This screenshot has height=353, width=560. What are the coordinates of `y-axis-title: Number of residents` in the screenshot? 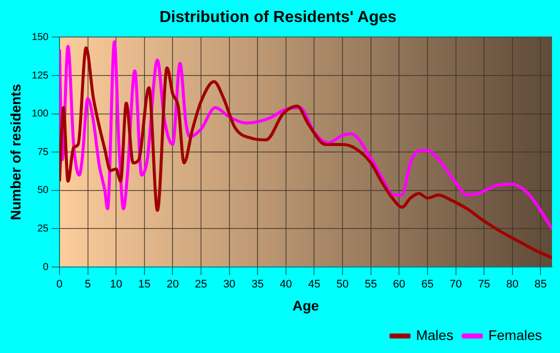 It's located at (15, 152).